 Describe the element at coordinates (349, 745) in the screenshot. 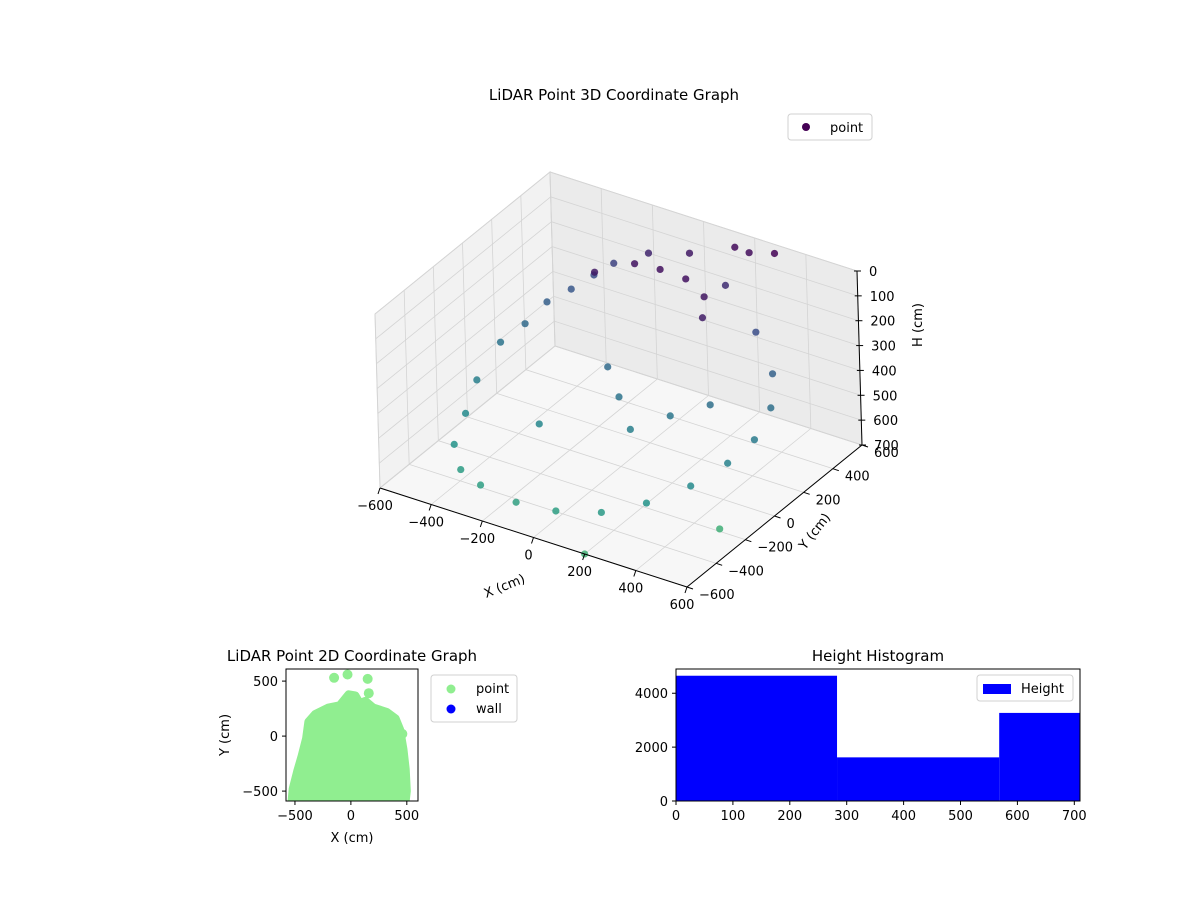

I see `point-cloud-2d` at that location.